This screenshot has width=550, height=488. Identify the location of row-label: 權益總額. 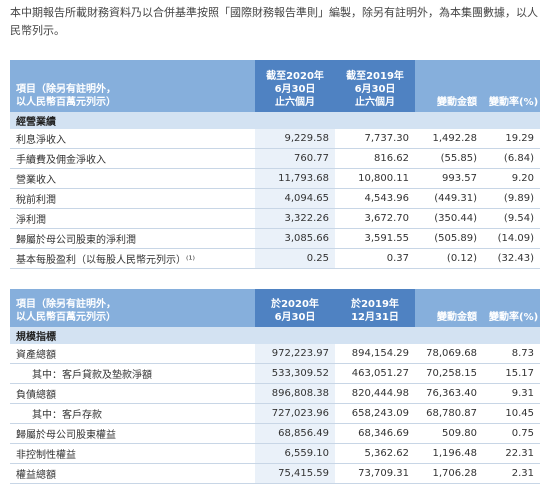
(132, 473).